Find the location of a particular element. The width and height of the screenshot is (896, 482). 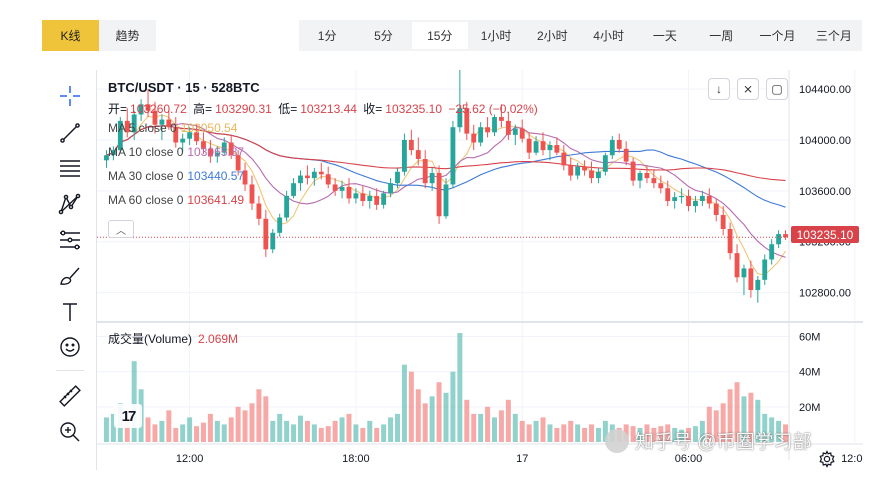

pattern-icon is located at coordinates (70, 204).